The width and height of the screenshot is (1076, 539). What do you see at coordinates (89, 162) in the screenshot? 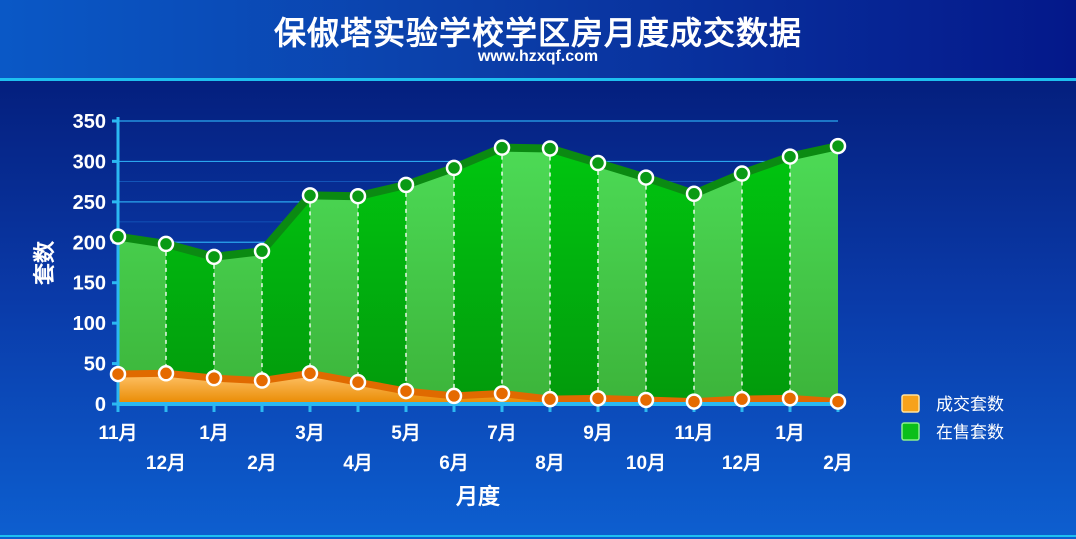
I see `y-tick-label: 300` at bounding box center [89, 162].